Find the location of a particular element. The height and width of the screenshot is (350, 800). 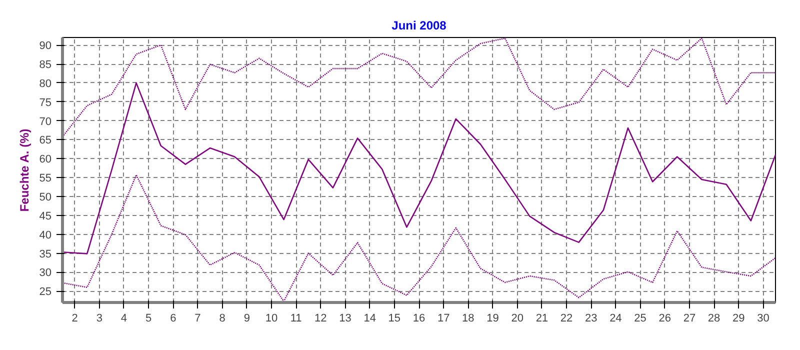

y-tick-label: 55 is located at coordinates (45, 178).